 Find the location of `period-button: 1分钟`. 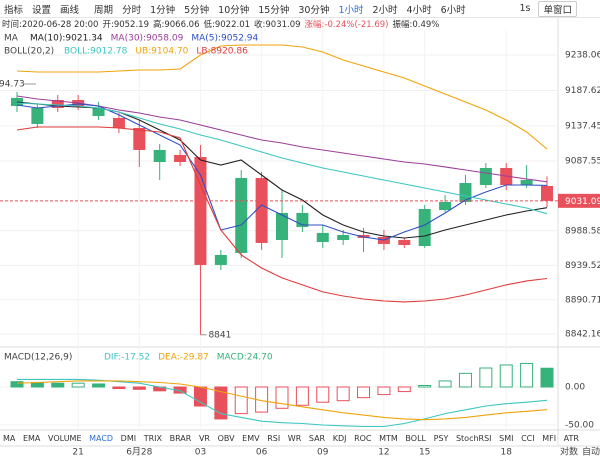

period-button: 1分钟 is located at coordinates (163, 10).